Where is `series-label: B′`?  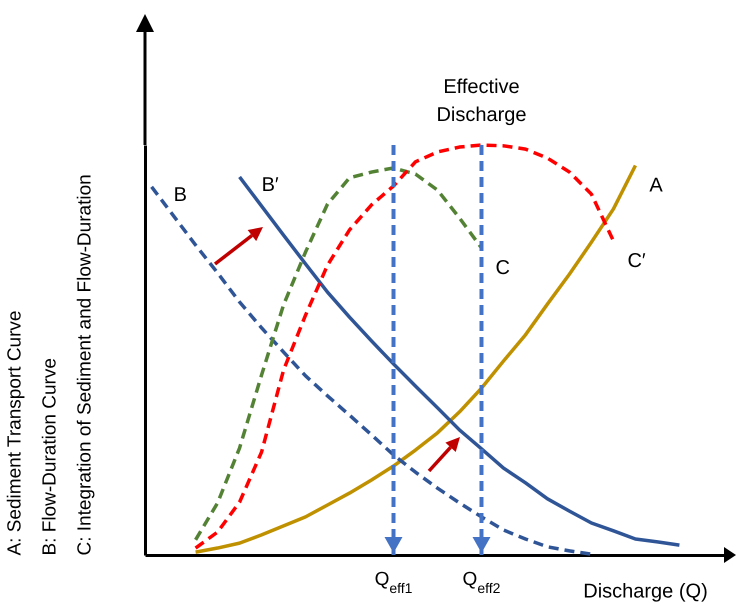
series-label: B′ is located at coordinates (270, 185).